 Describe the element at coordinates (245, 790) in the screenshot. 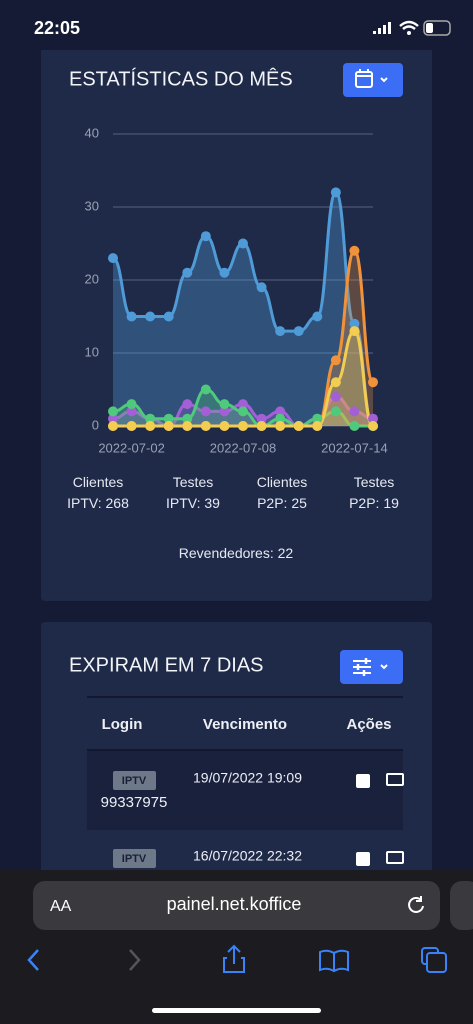

I see `table-row` at that location.